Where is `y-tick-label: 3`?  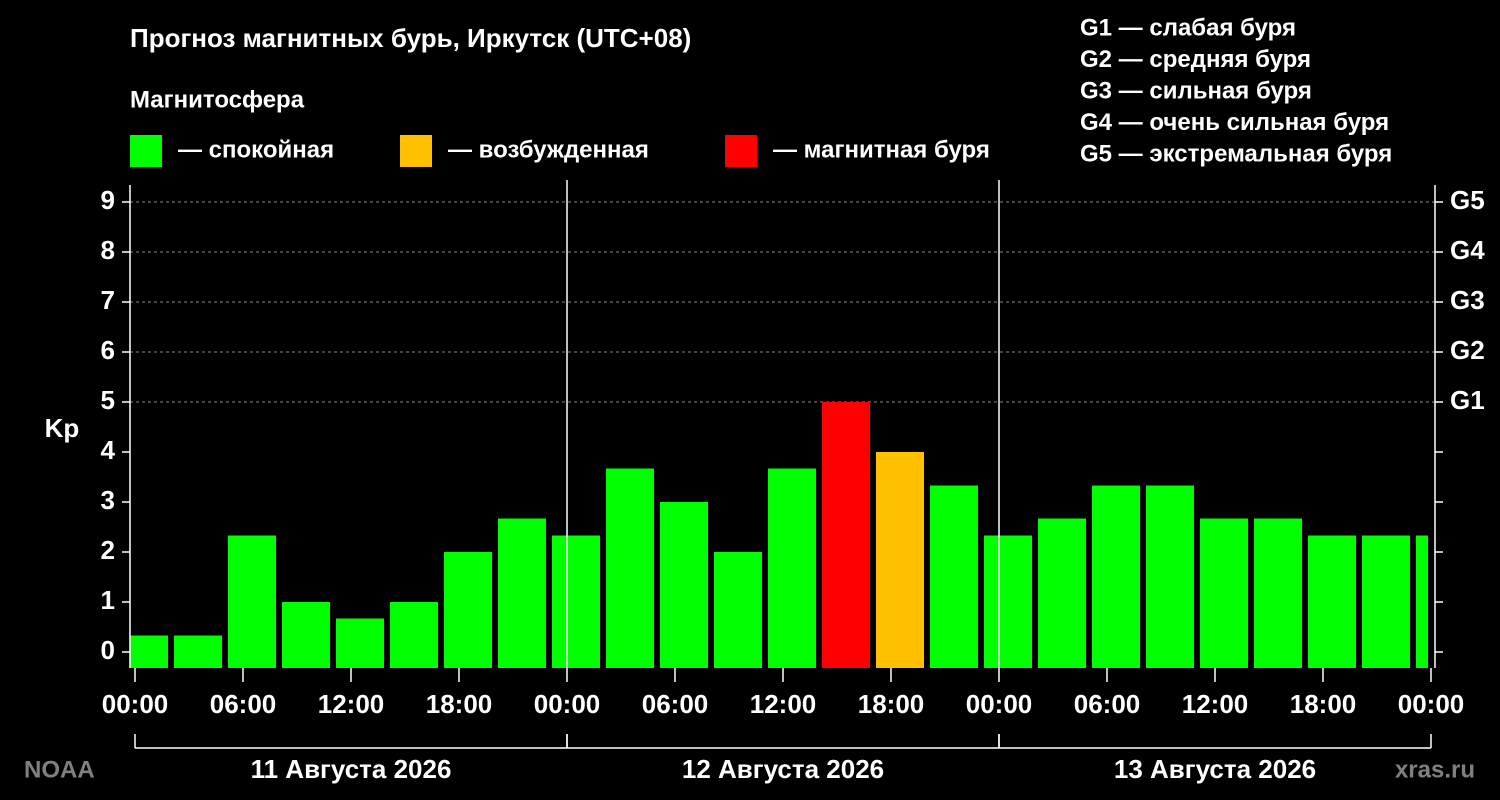
y-tick-label: 3 is located at coordinates (108, 500).